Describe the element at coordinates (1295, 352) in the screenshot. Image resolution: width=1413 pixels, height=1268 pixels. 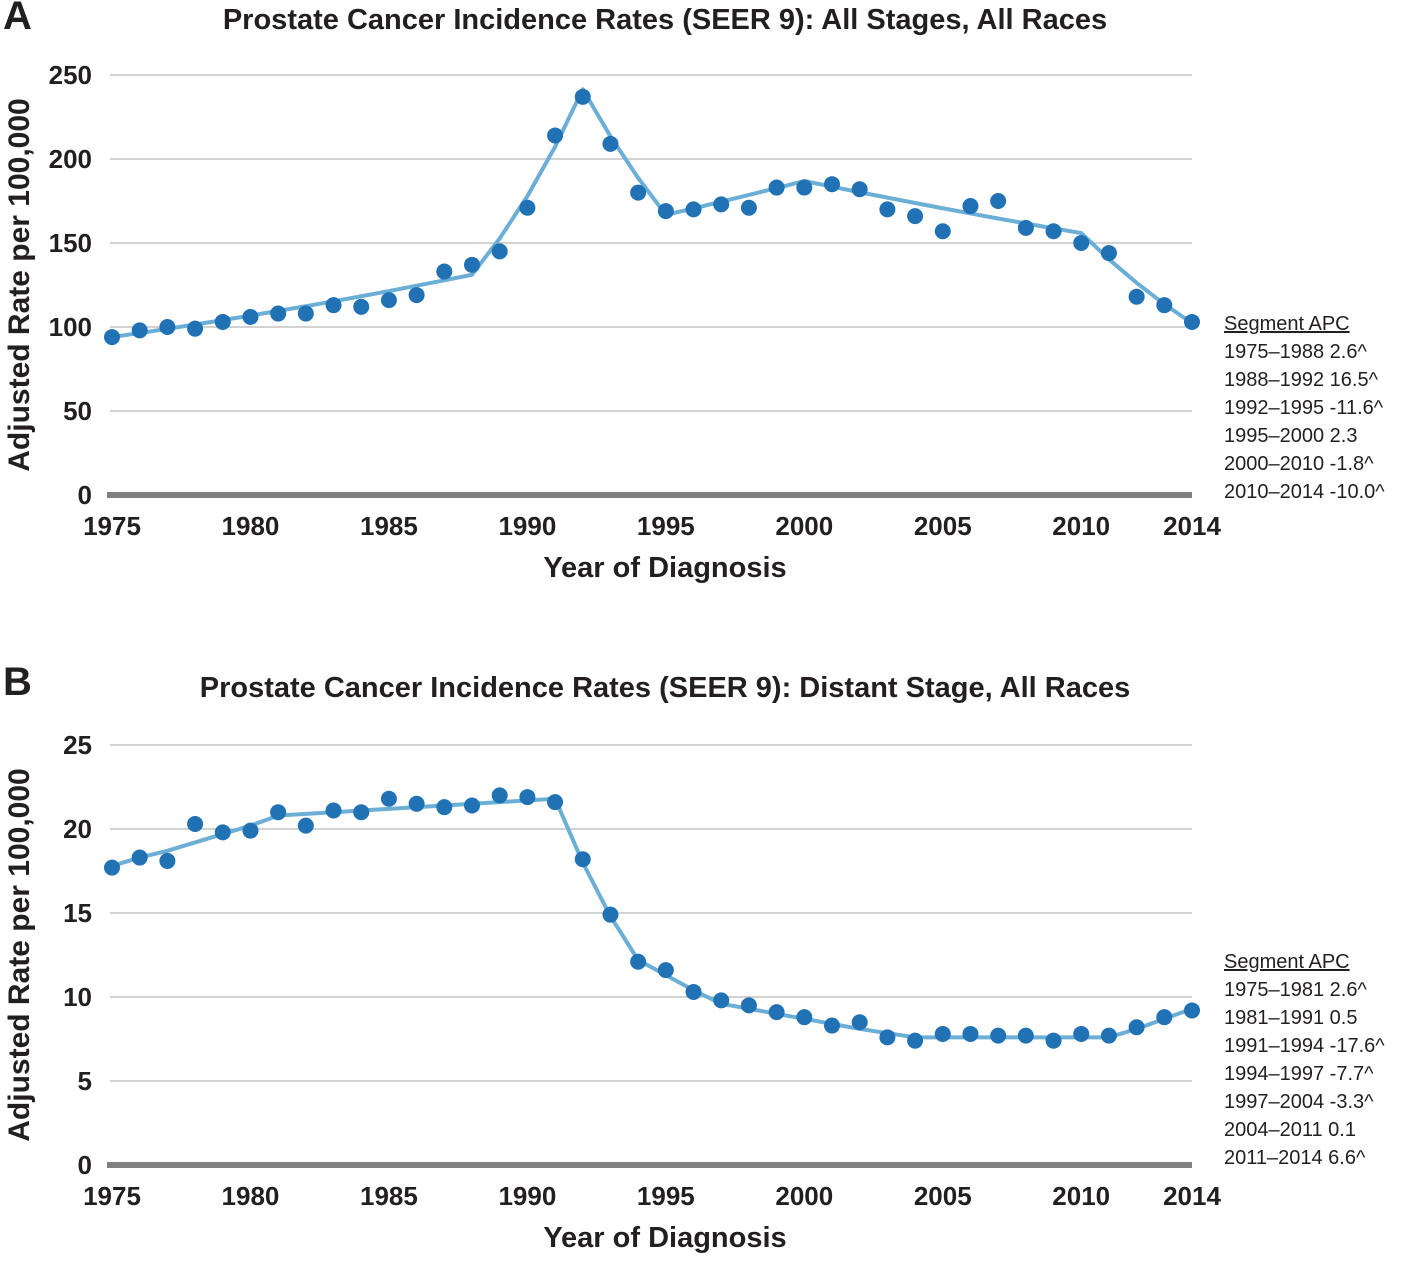
I see `apc-segment-line: 1975–1988 2.6^` at that location.